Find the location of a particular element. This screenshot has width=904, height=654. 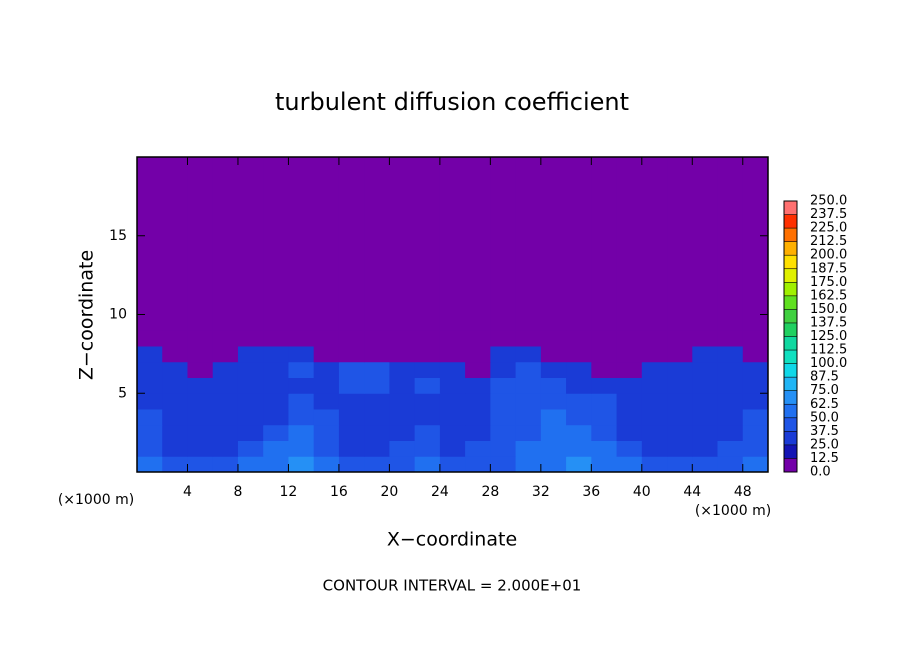

colorbar-label: 212.5 is located at coordinates (828, 241).